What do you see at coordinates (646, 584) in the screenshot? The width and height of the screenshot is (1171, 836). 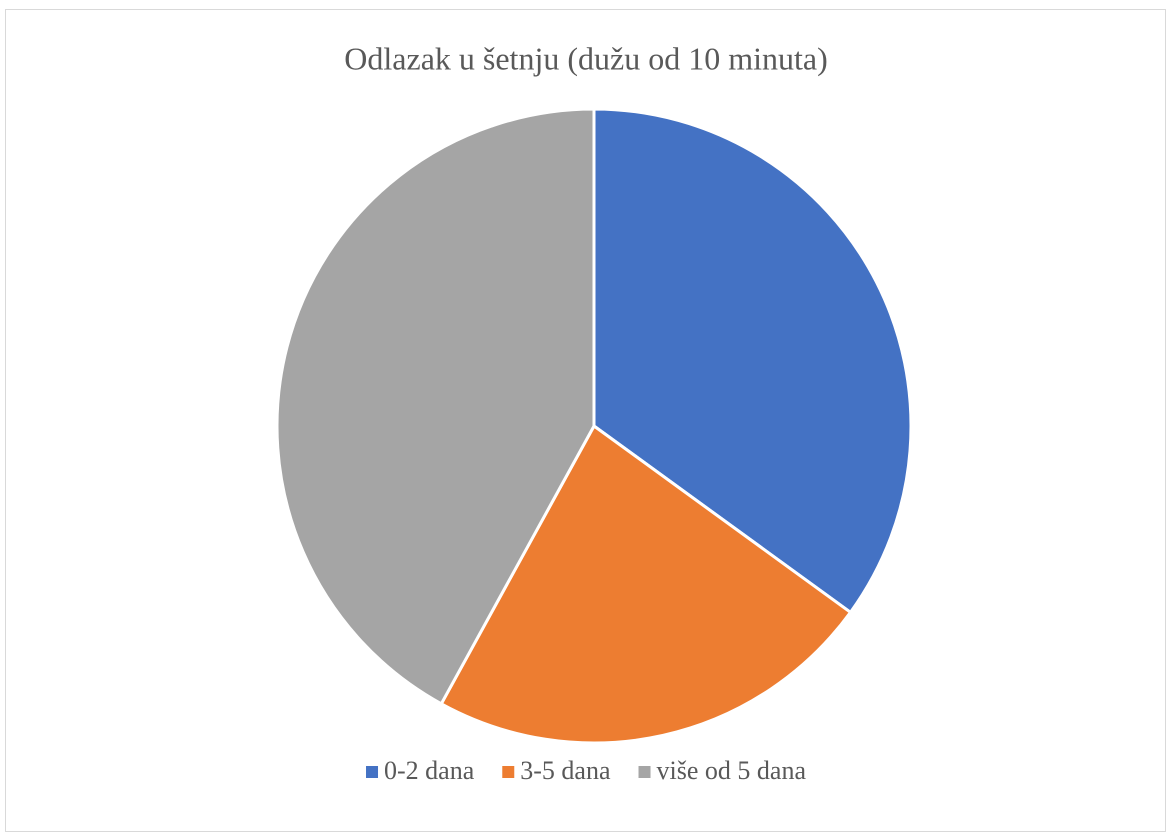 I see `pie-slice` at bounding box center [646, 584].